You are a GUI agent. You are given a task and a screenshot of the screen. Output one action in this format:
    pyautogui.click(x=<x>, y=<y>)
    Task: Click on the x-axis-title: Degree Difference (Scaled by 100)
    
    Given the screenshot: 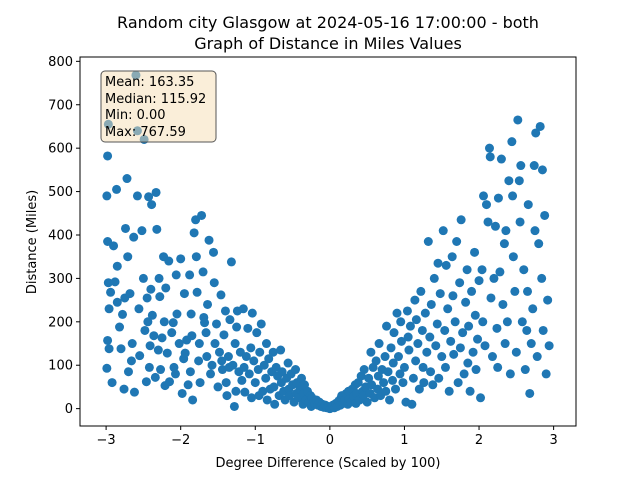 What is the action you would take?
    pyautogui.click(x=328, y=463)
    